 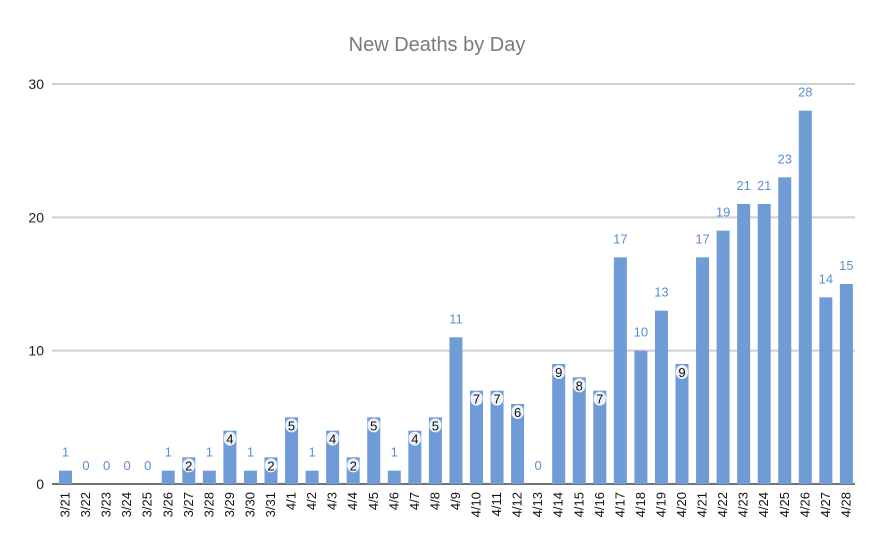 I want to click on x-tick-label: 3/27, so click(x=188, y=504).